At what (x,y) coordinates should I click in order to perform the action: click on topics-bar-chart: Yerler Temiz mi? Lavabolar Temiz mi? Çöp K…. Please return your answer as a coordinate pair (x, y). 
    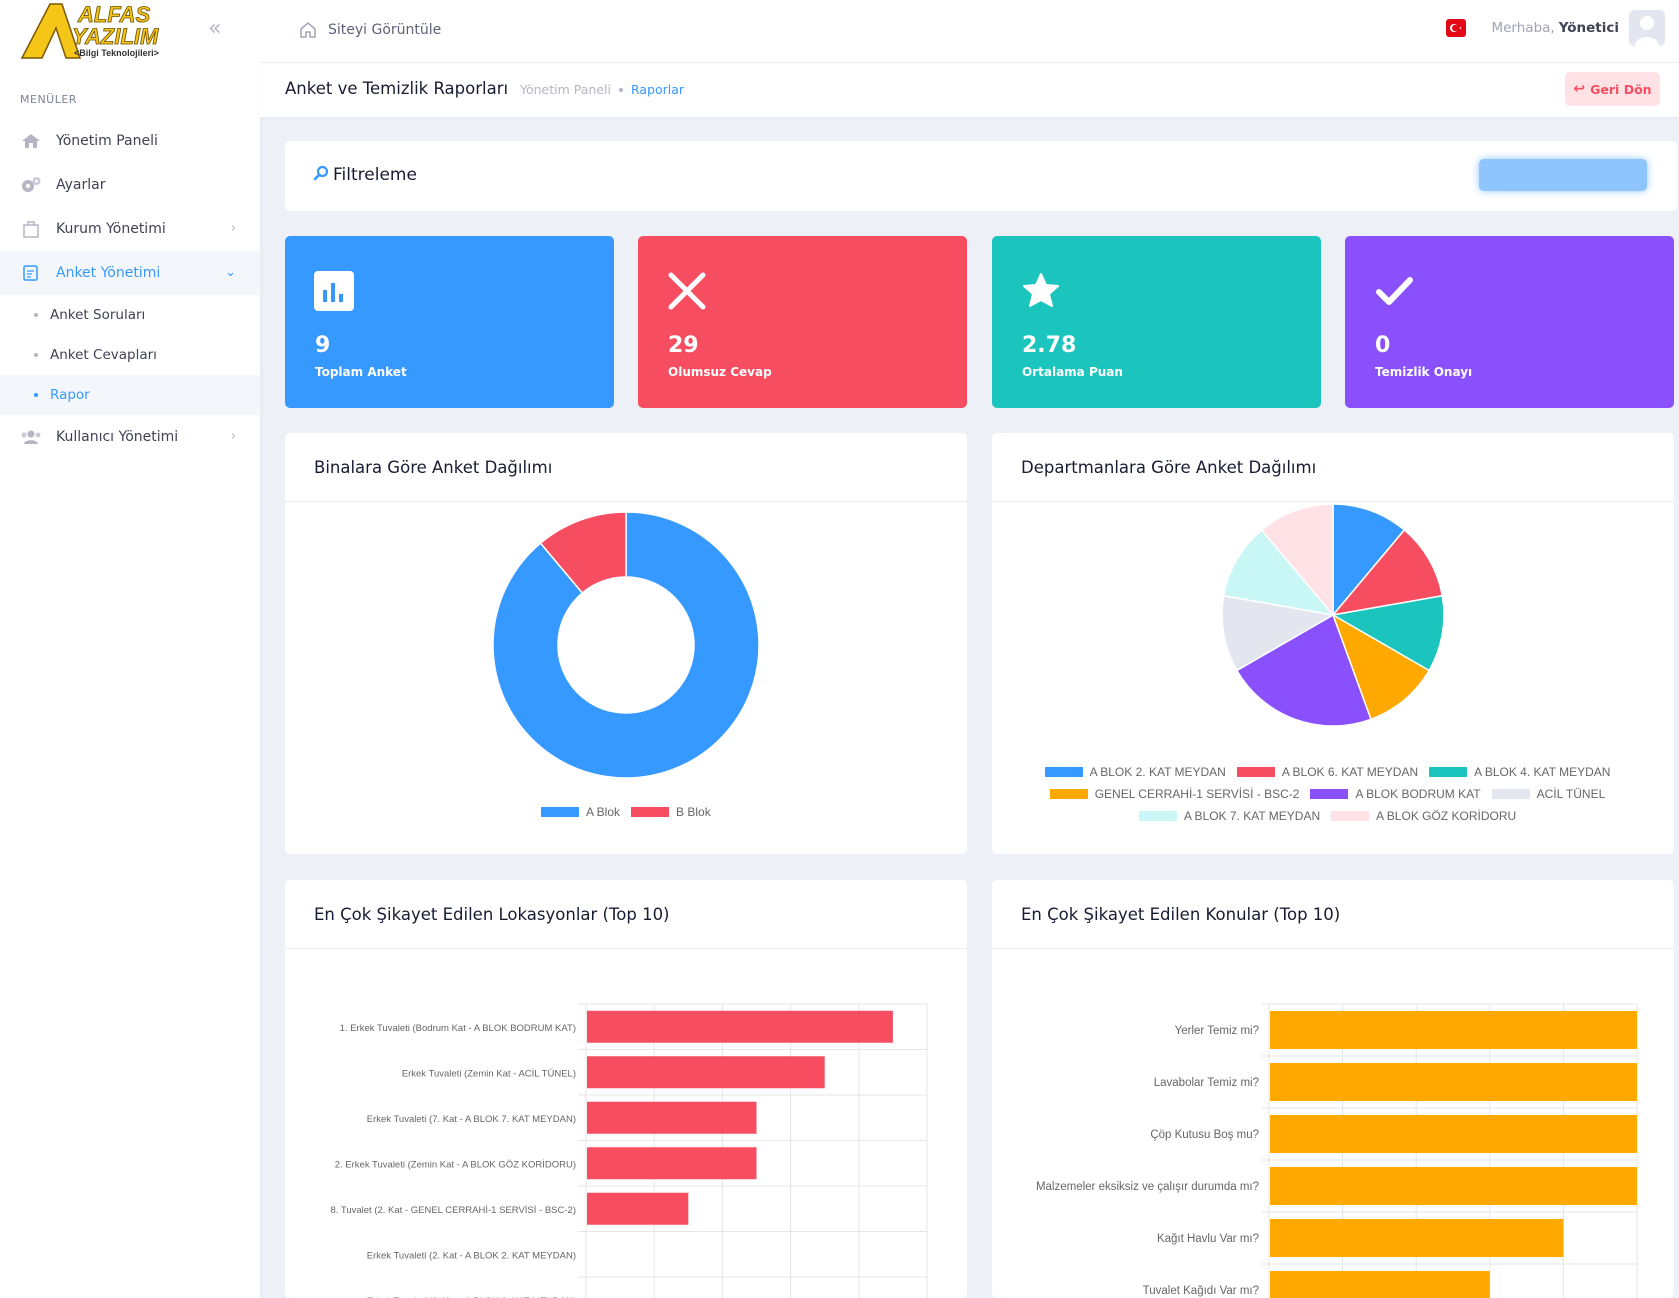
    Looking at the image, I should click on (1333, 1124).